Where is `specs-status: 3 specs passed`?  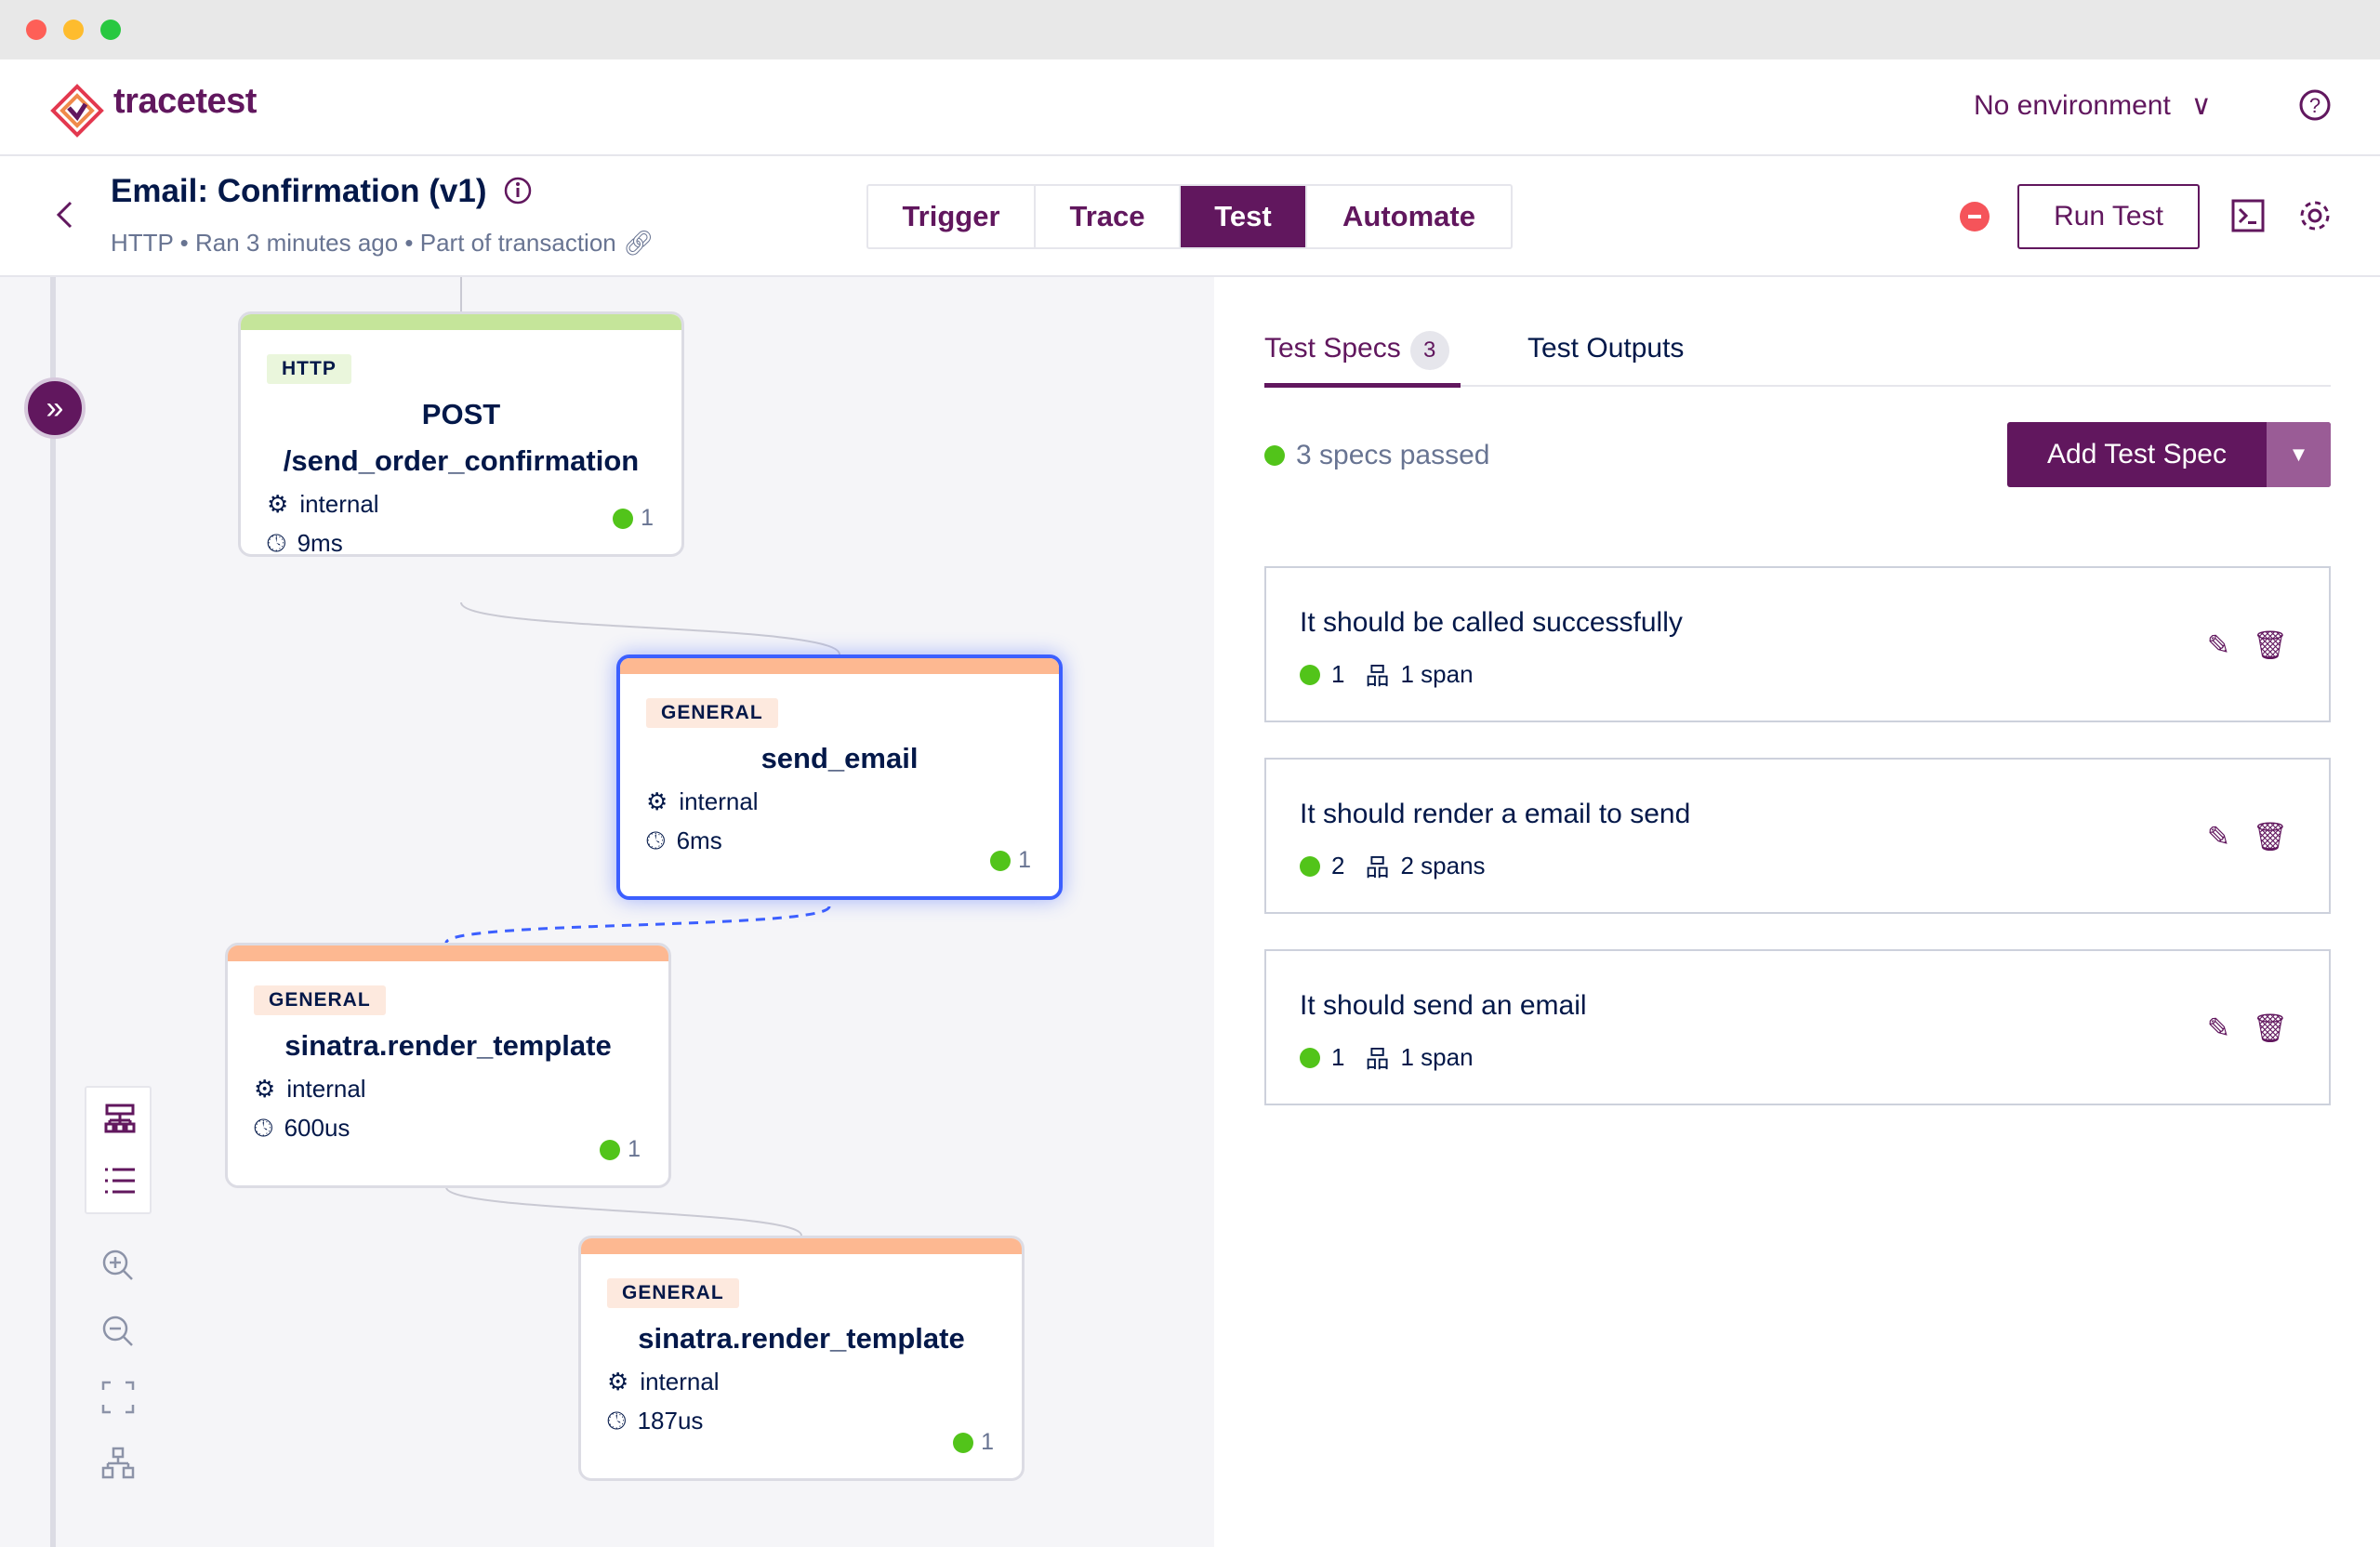 specs-status: 3 specs passed is located at coordinates (1376, 455).